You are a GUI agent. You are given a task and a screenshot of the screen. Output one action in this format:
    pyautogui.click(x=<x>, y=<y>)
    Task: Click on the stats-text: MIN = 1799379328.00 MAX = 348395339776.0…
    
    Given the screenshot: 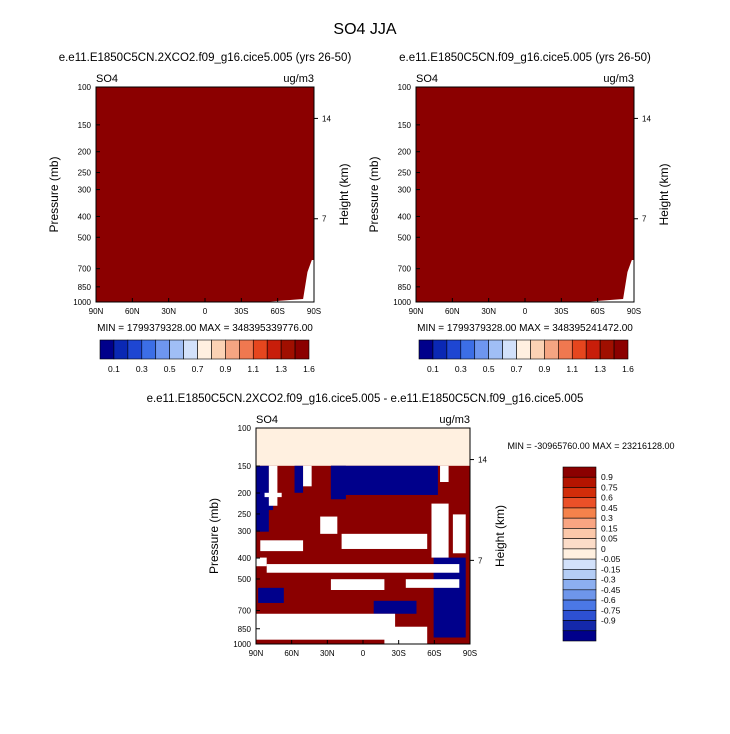 What is the action you would take?
    pyautogui.click(x=205, y=328)
    